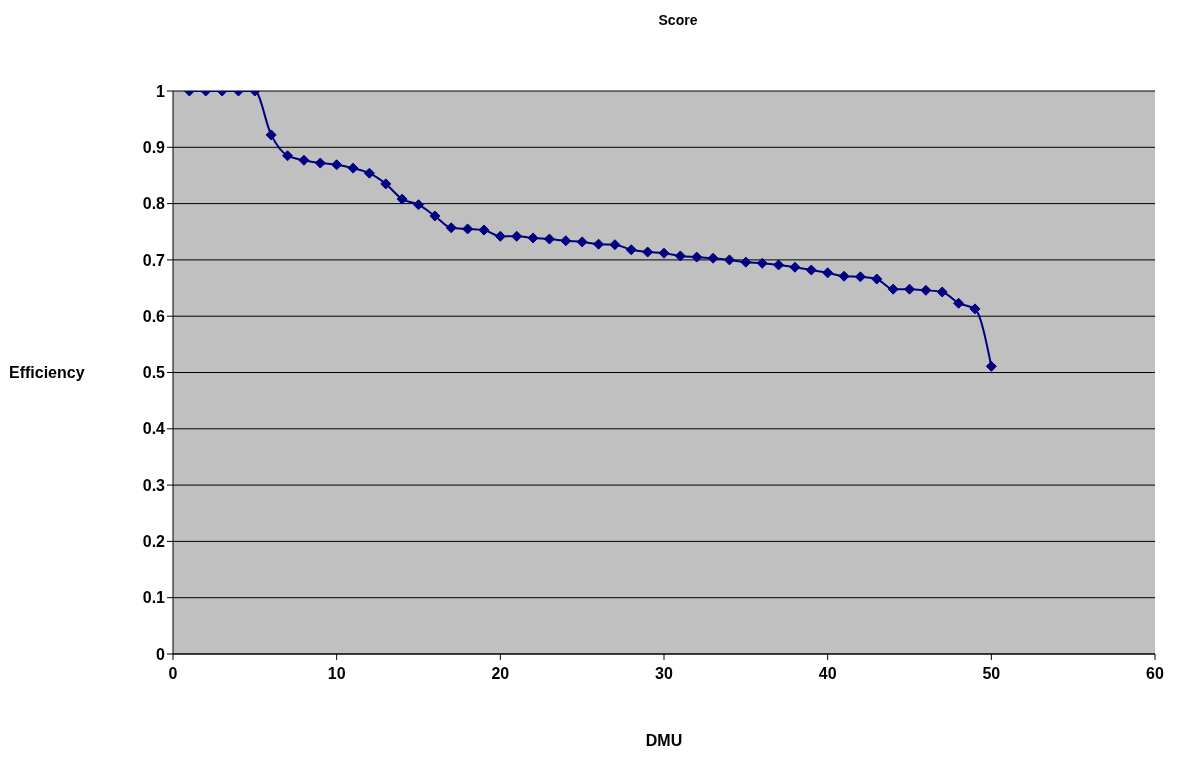  I want to click on y-tick-label: 0.4, so click(154, 429).